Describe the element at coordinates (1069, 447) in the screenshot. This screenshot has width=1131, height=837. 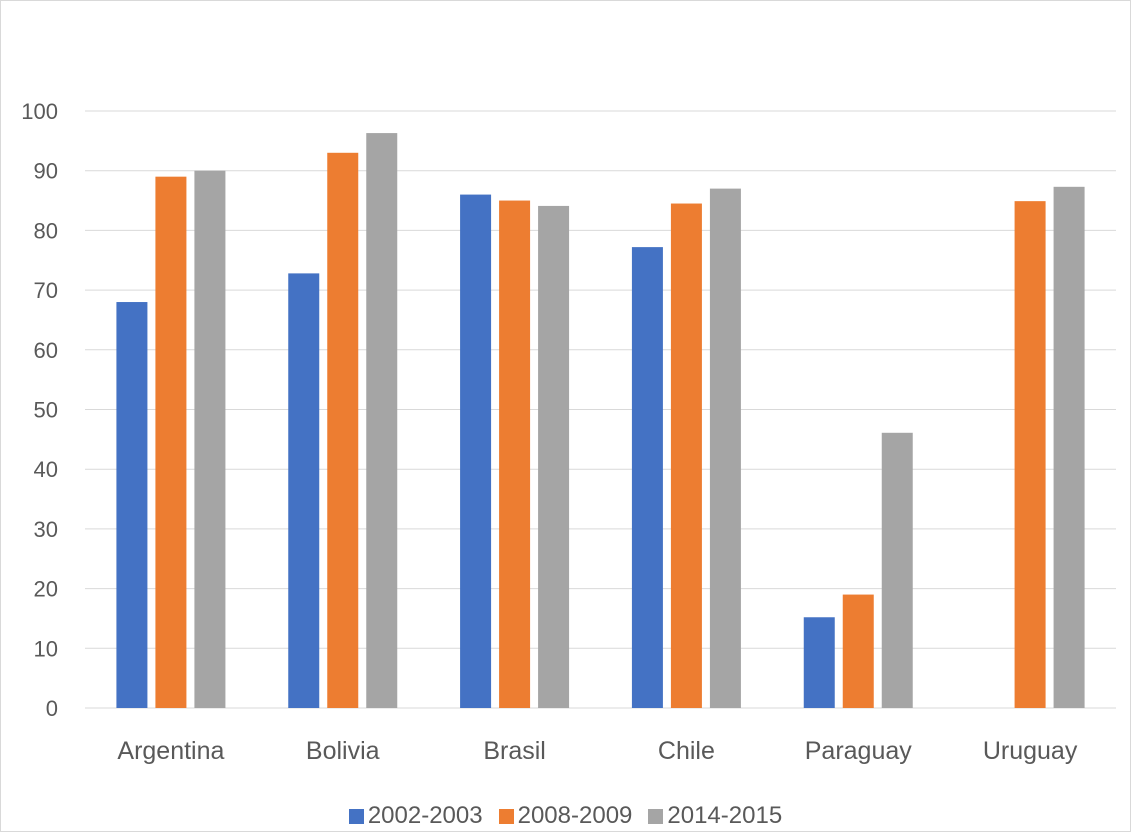
I see `bar-uruguay-2014-2015` at that location.